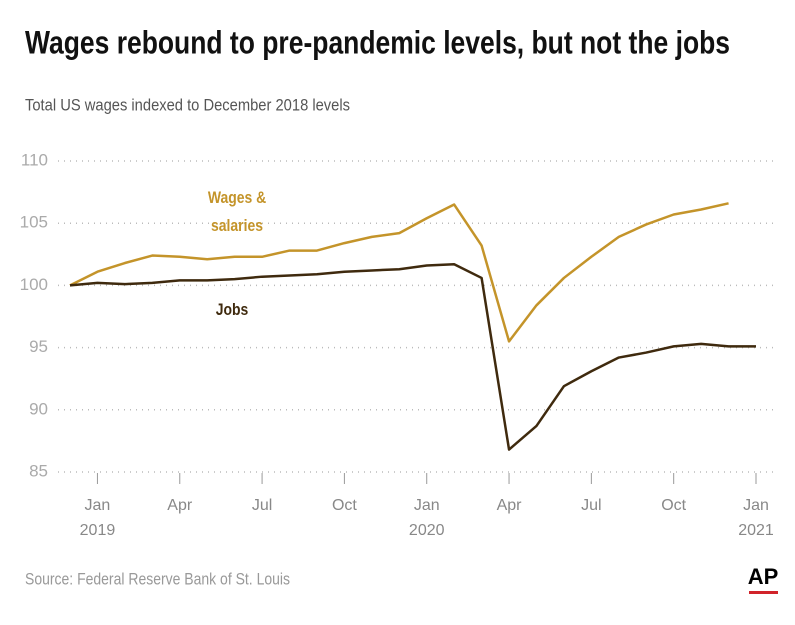 This screenshot has width=795, height=625. What do you see at coordinates (34, 159) in the screenshot?
I see `y-tick-label: 110` at bounding box center [34, 159].